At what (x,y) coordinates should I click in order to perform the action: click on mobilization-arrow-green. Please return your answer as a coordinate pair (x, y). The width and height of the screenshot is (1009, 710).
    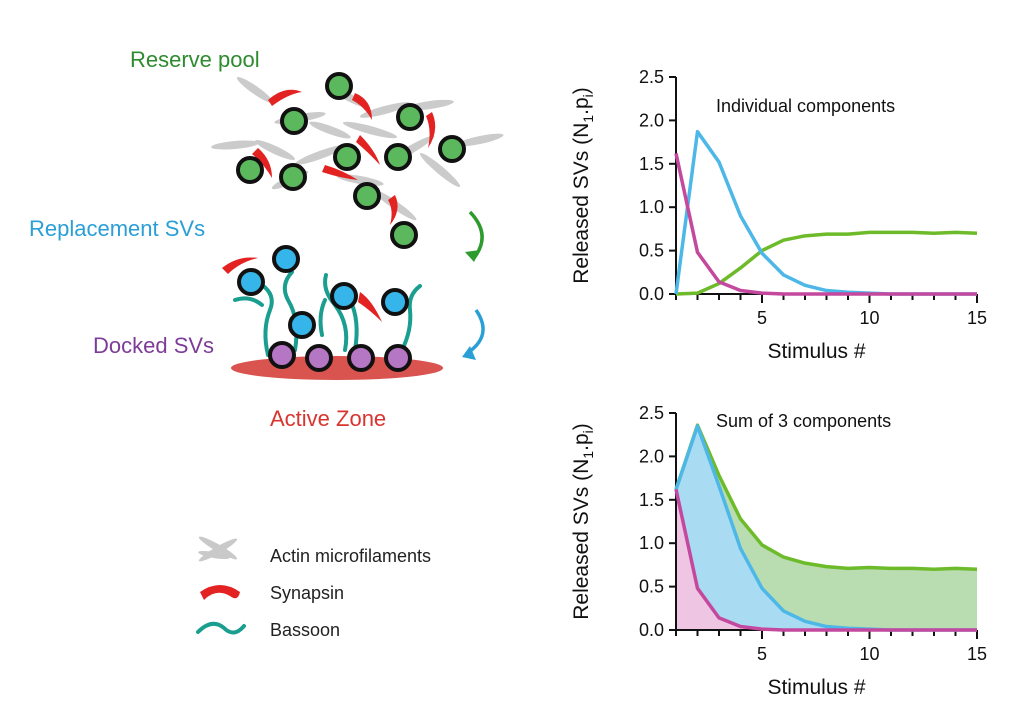
    Looking at the image, I should click on (474, 236).